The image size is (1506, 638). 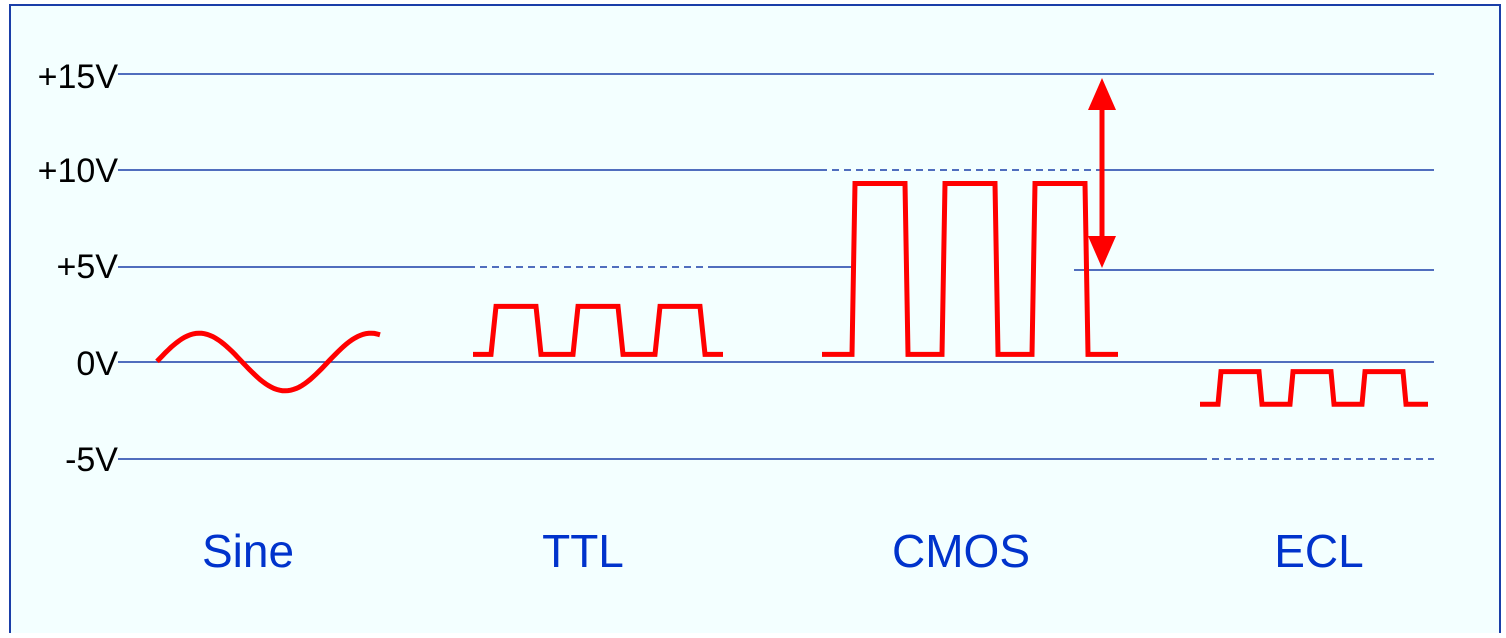 I want to click on signal-label-sine: Sine, so click(x=248, y=551).